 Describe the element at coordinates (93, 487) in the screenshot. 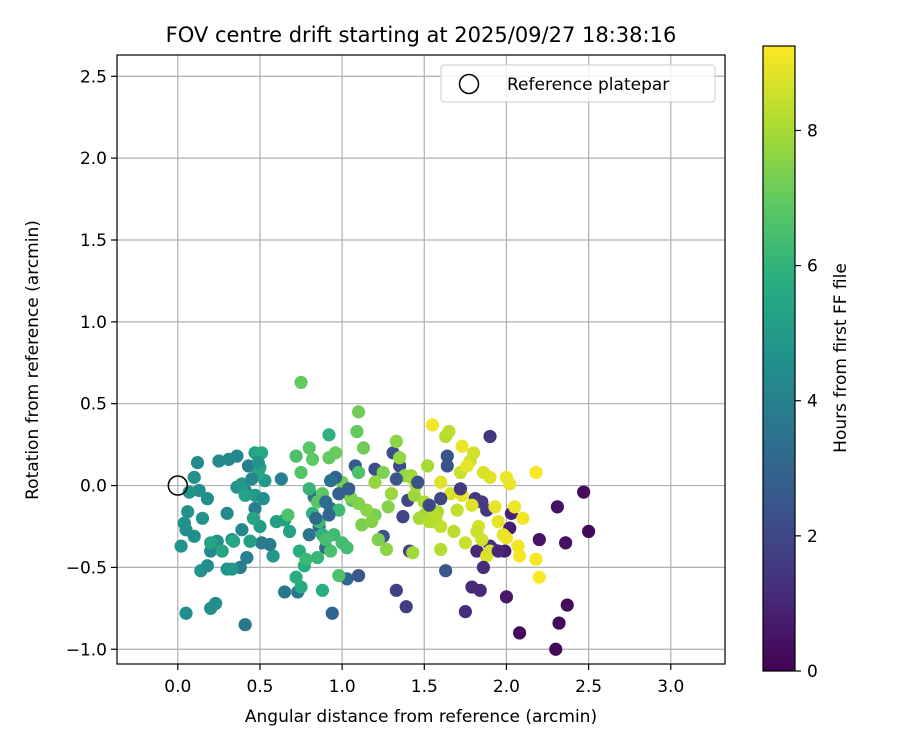

I see `y-tick-label: 0.0` at that location.